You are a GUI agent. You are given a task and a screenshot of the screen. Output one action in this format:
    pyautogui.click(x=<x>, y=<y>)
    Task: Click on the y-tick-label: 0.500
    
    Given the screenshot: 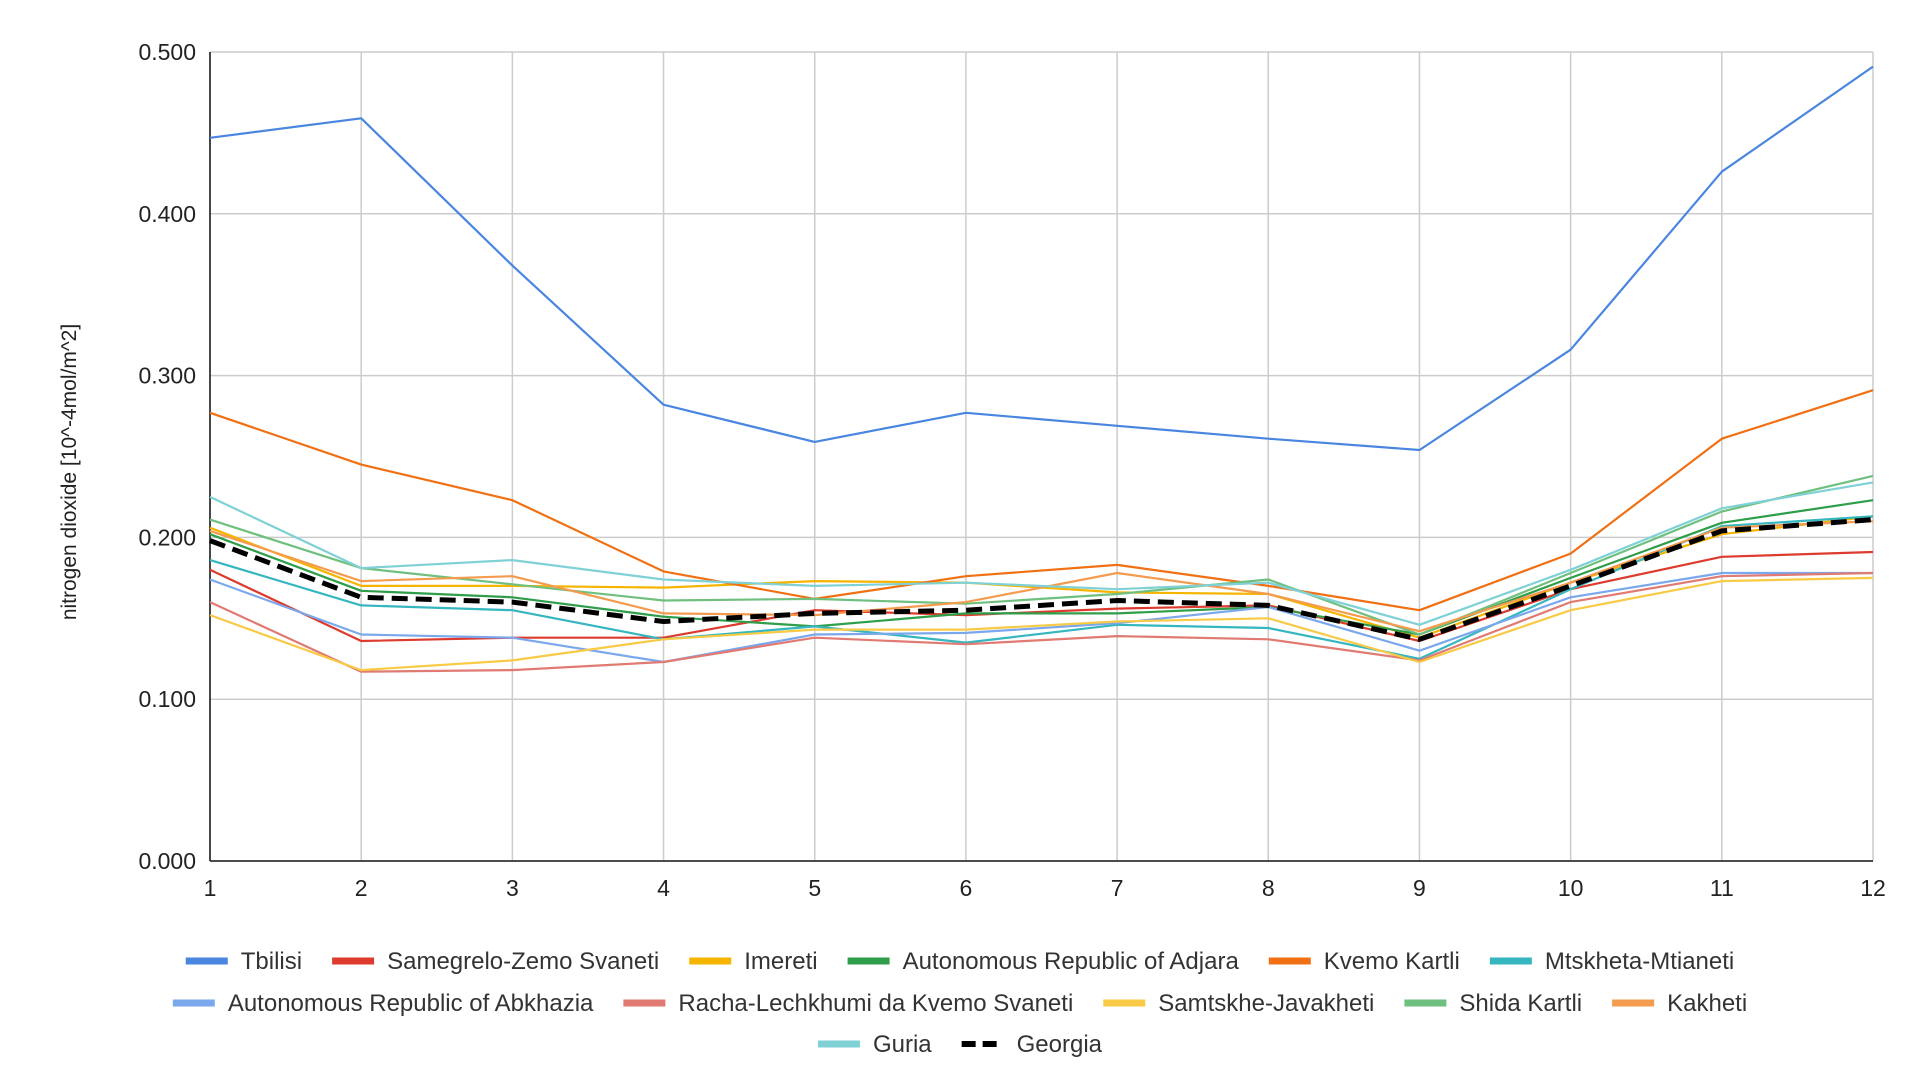 What is the action you would take?
    pyautogui.click(x=167, y=52)
    